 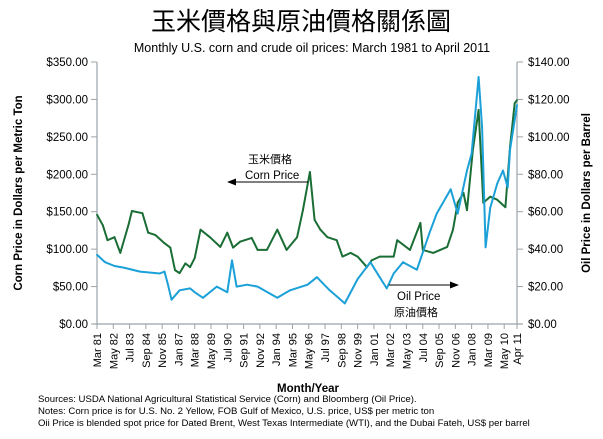 I want to click on x-tick-label: Jul 97, so click(x=326, y=347).